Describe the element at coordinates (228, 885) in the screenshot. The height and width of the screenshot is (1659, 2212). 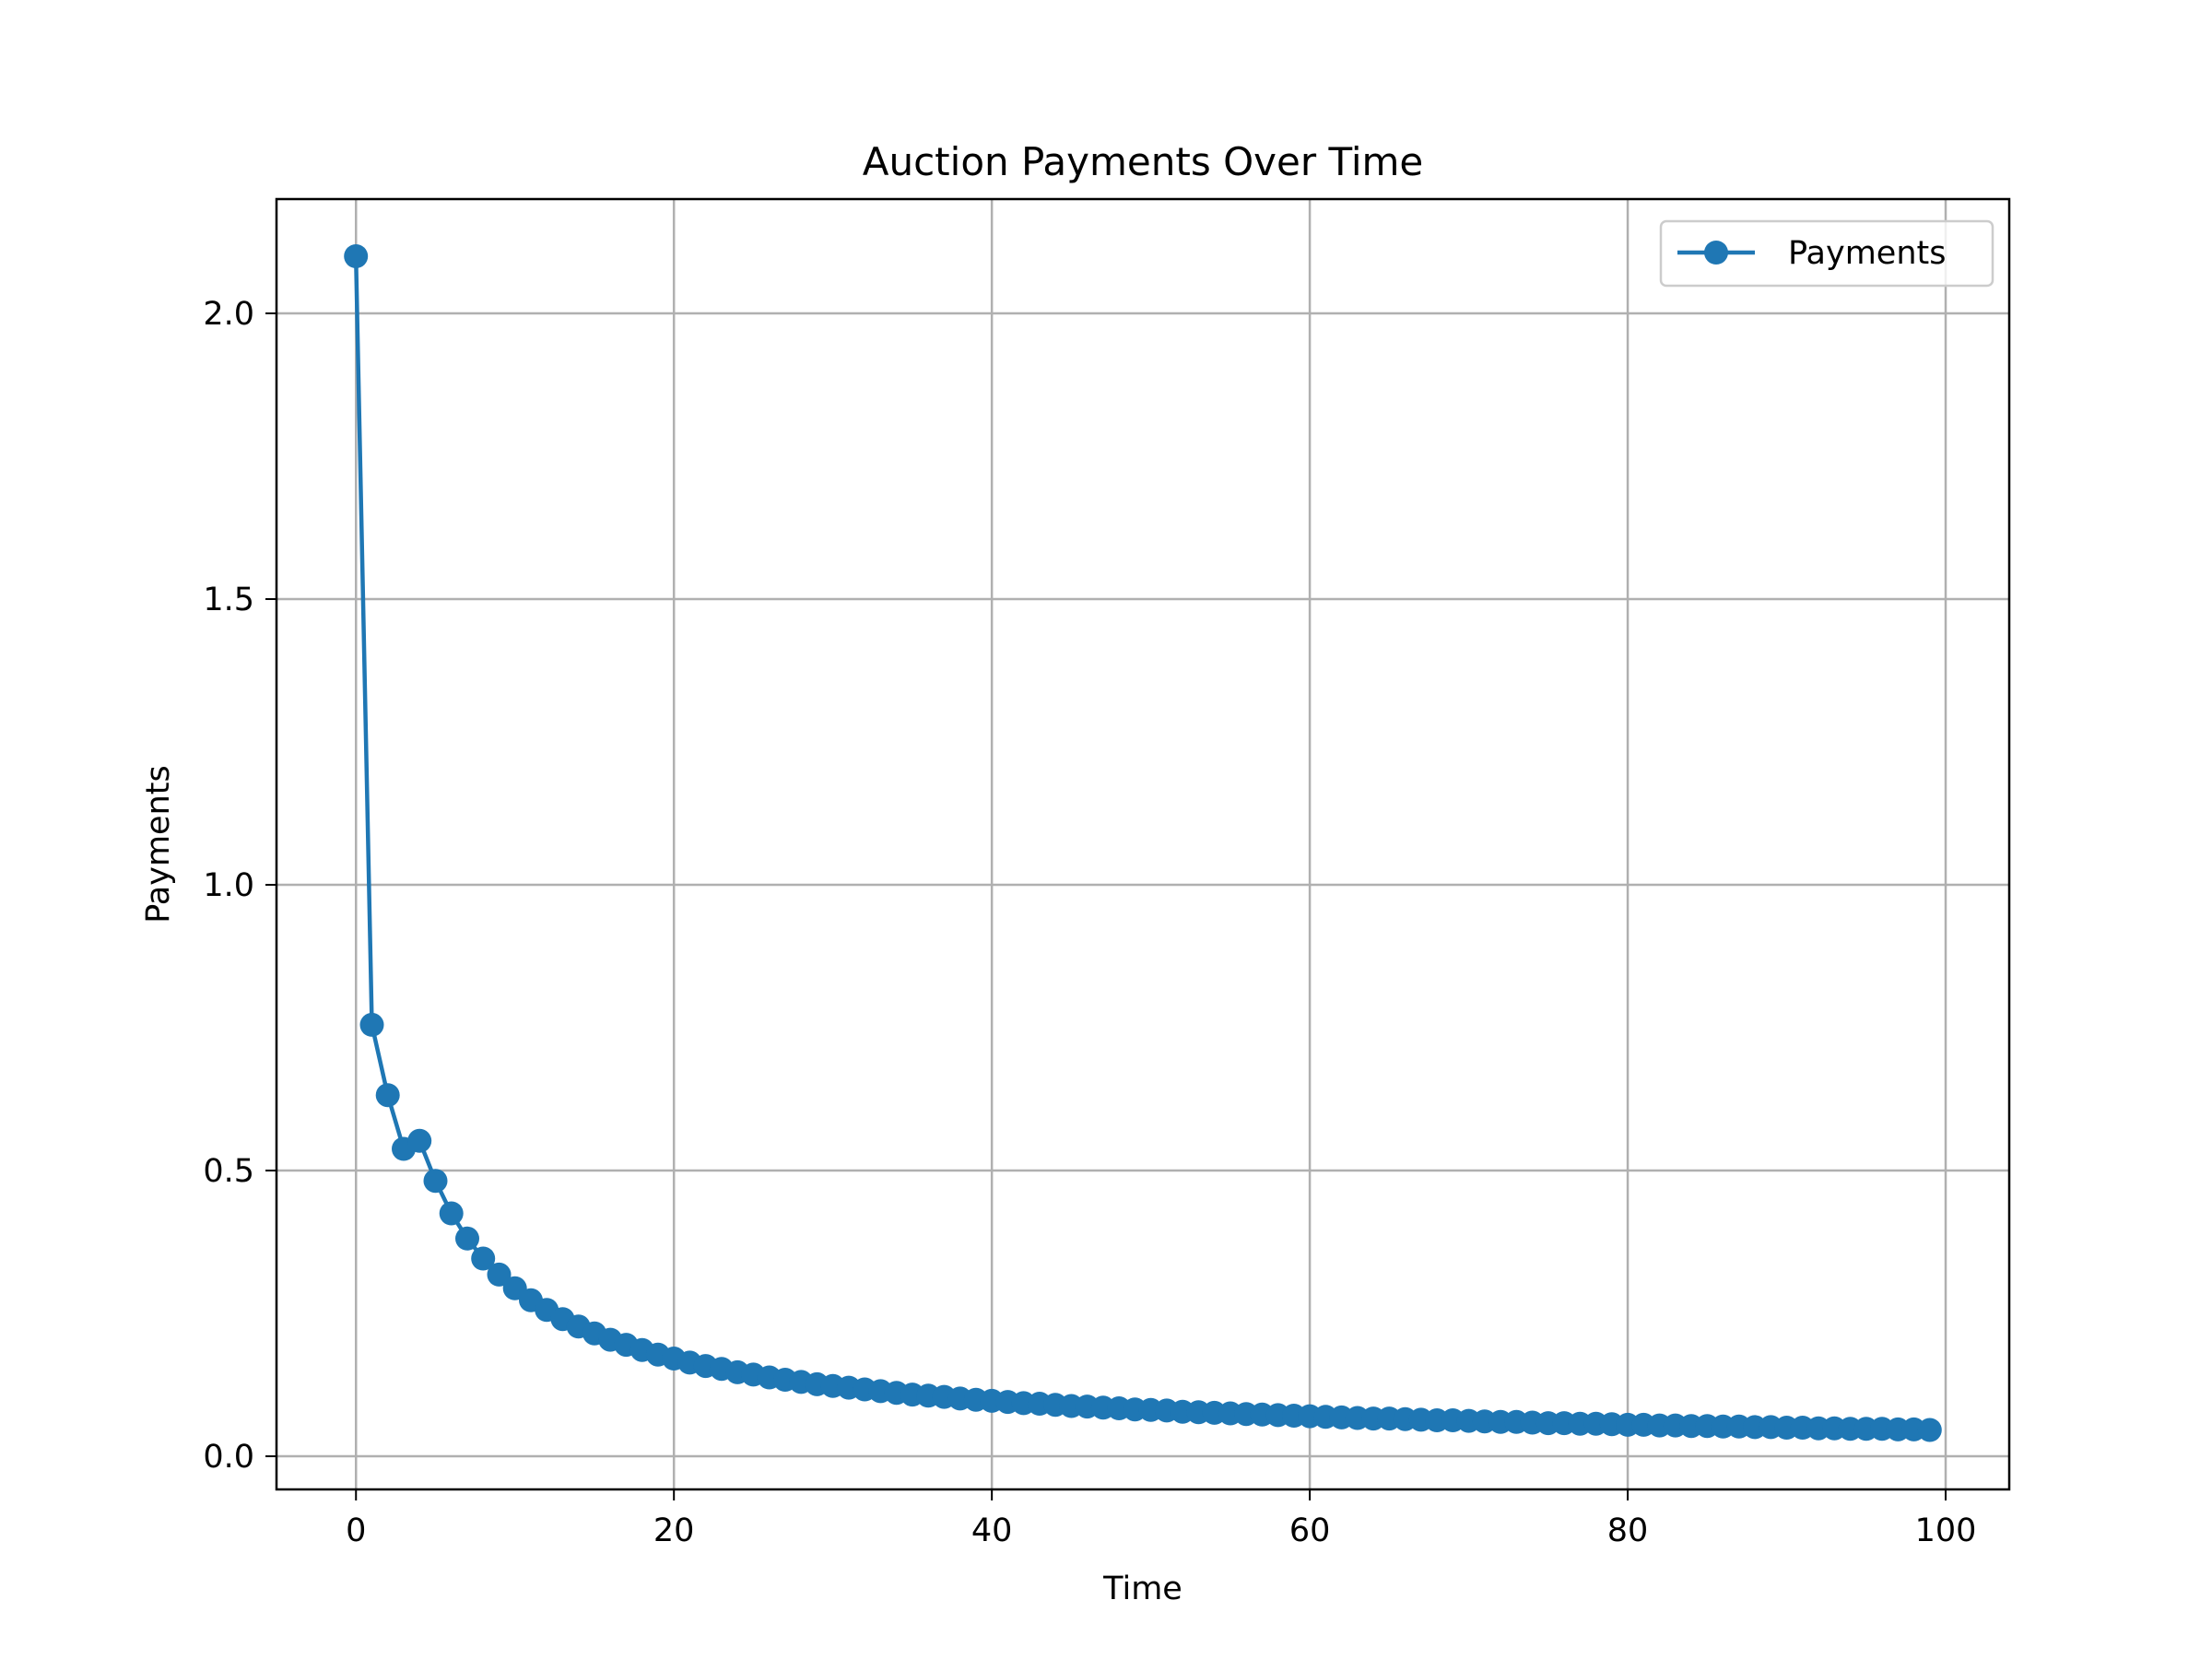
I see `y-tick-label: 1.0` at that location.